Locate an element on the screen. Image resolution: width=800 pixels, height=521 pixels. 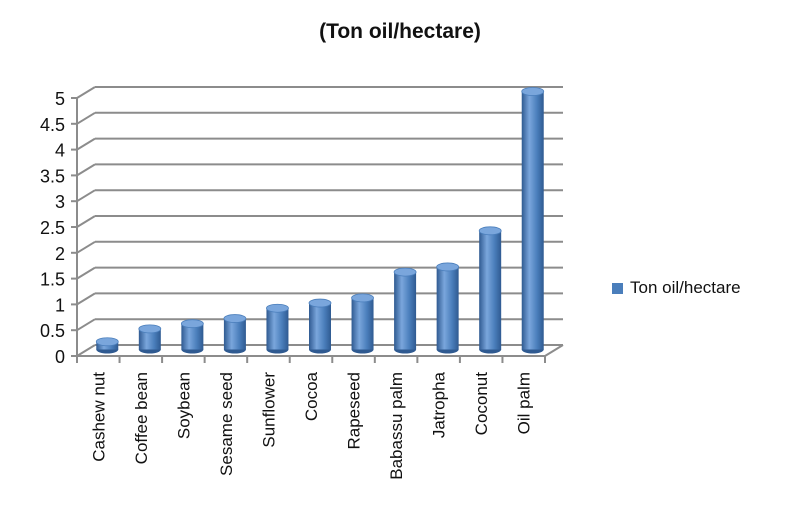
y-tick-label: 0.5 is located at coordinates (52, 331).